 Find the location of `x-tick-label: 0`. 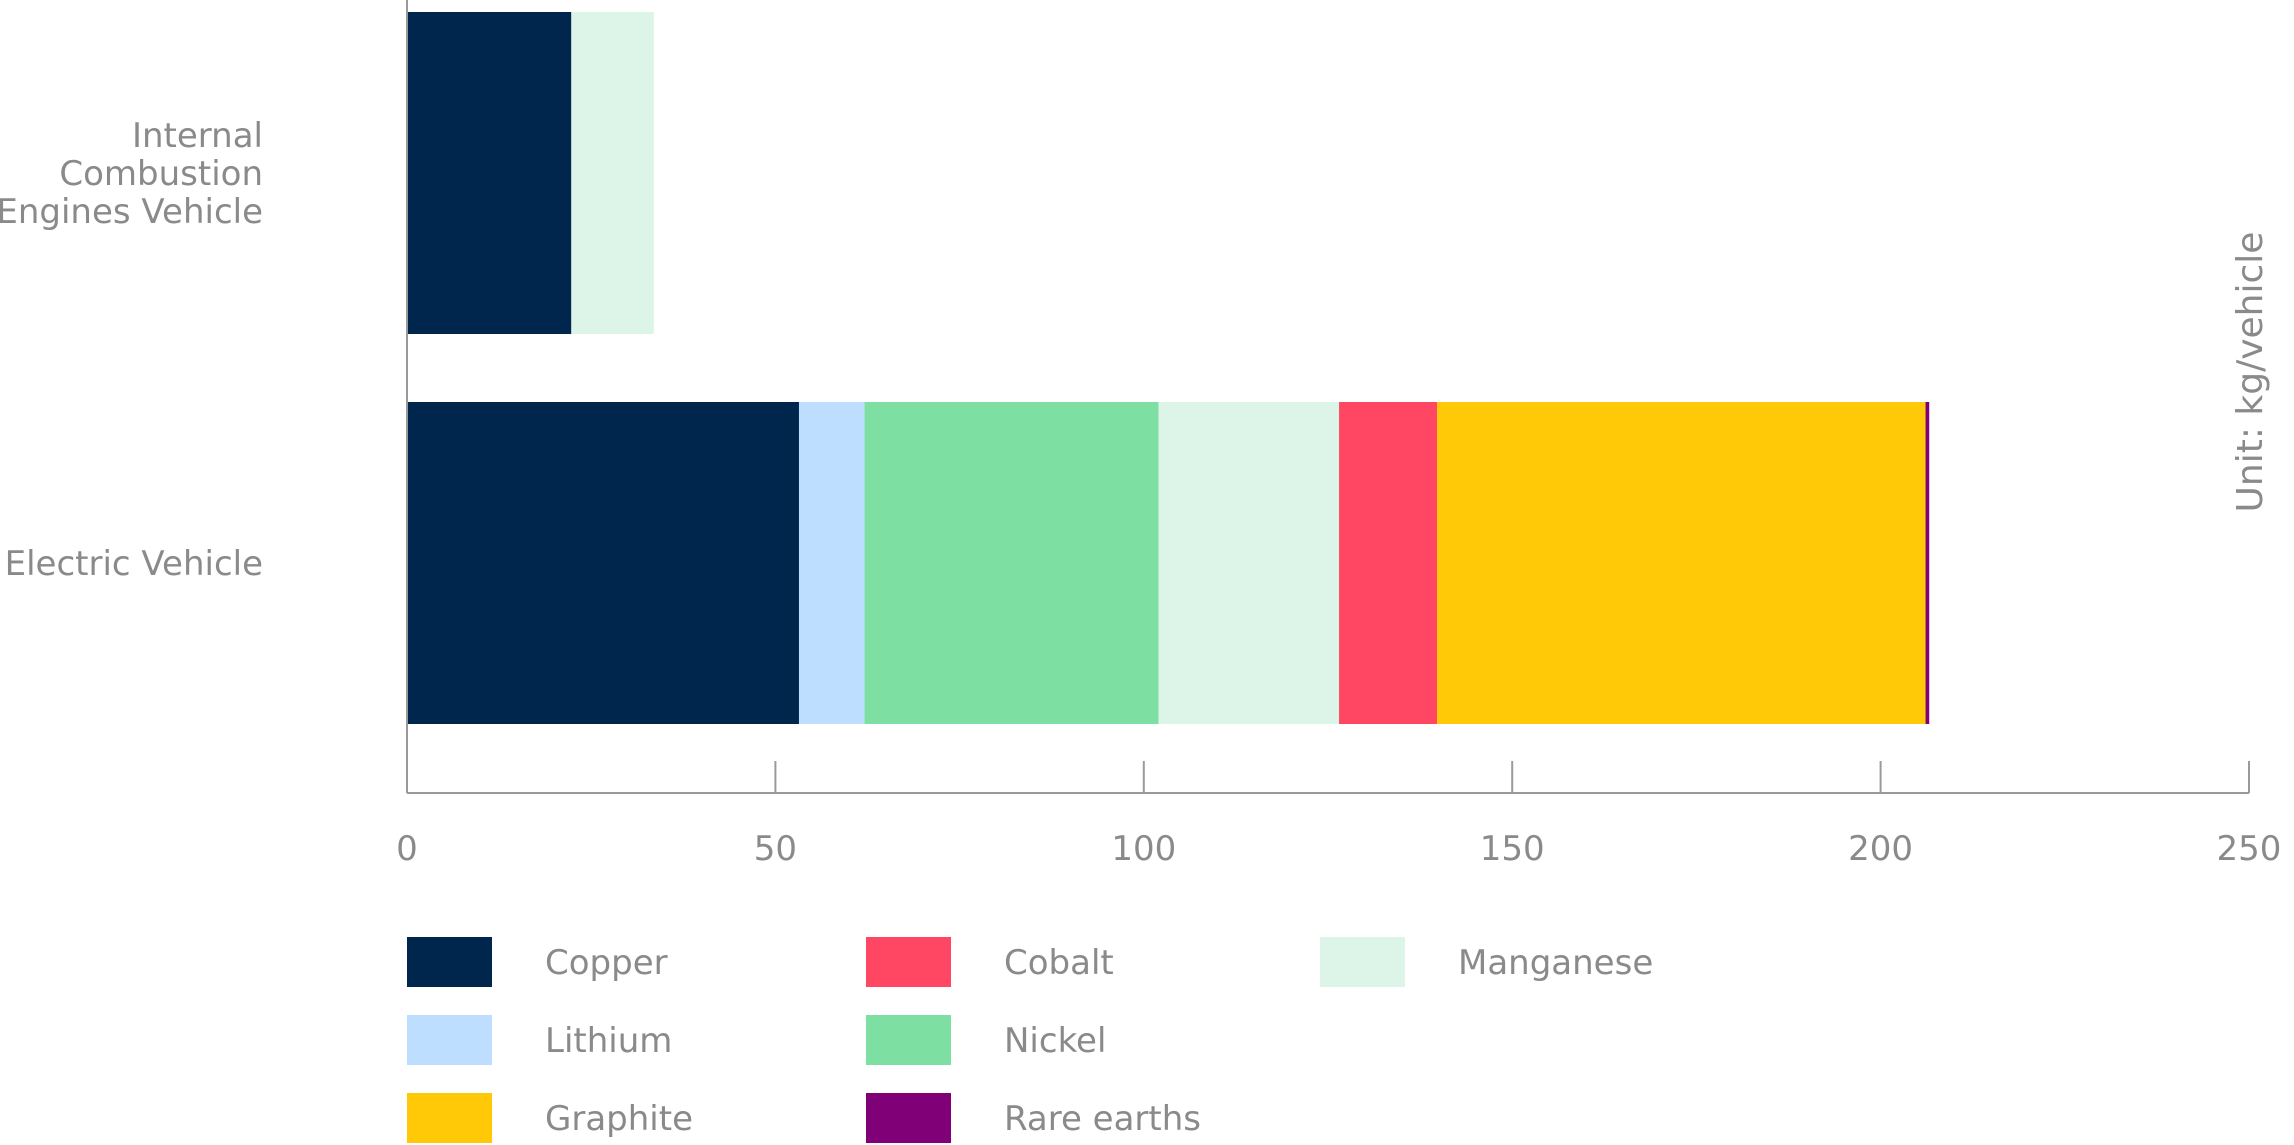

x-tick-label: 0 is located at coordinates (407, 849).